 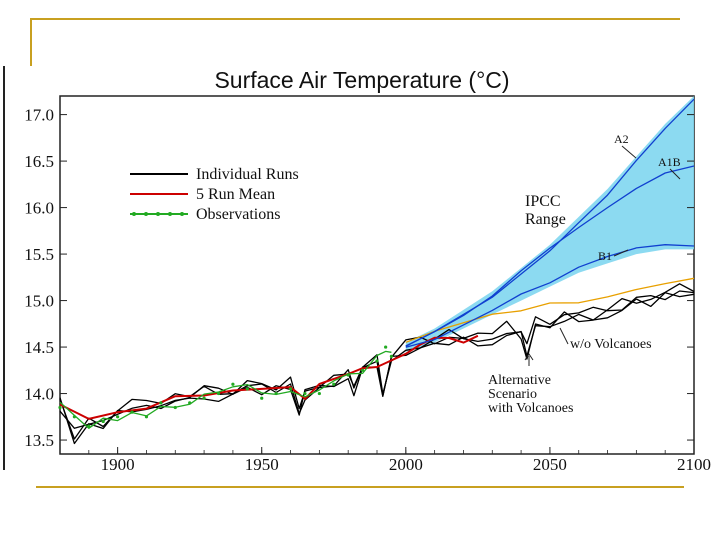 What do you see at coordinates (406, 462) in the screenshot?
I see `x-tick-label: 2000` at bounding box center [406, 462].